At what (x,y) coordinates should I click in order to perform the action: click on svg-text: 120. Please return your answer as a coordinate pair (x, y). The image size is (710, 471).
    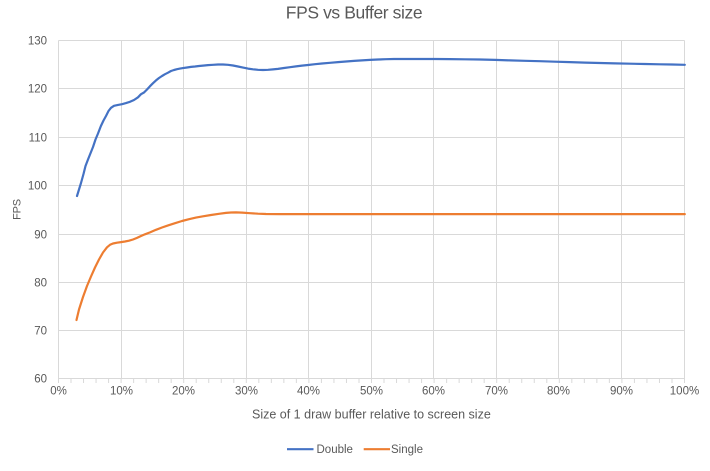
    Looking at the image, I should click on (37, 90).